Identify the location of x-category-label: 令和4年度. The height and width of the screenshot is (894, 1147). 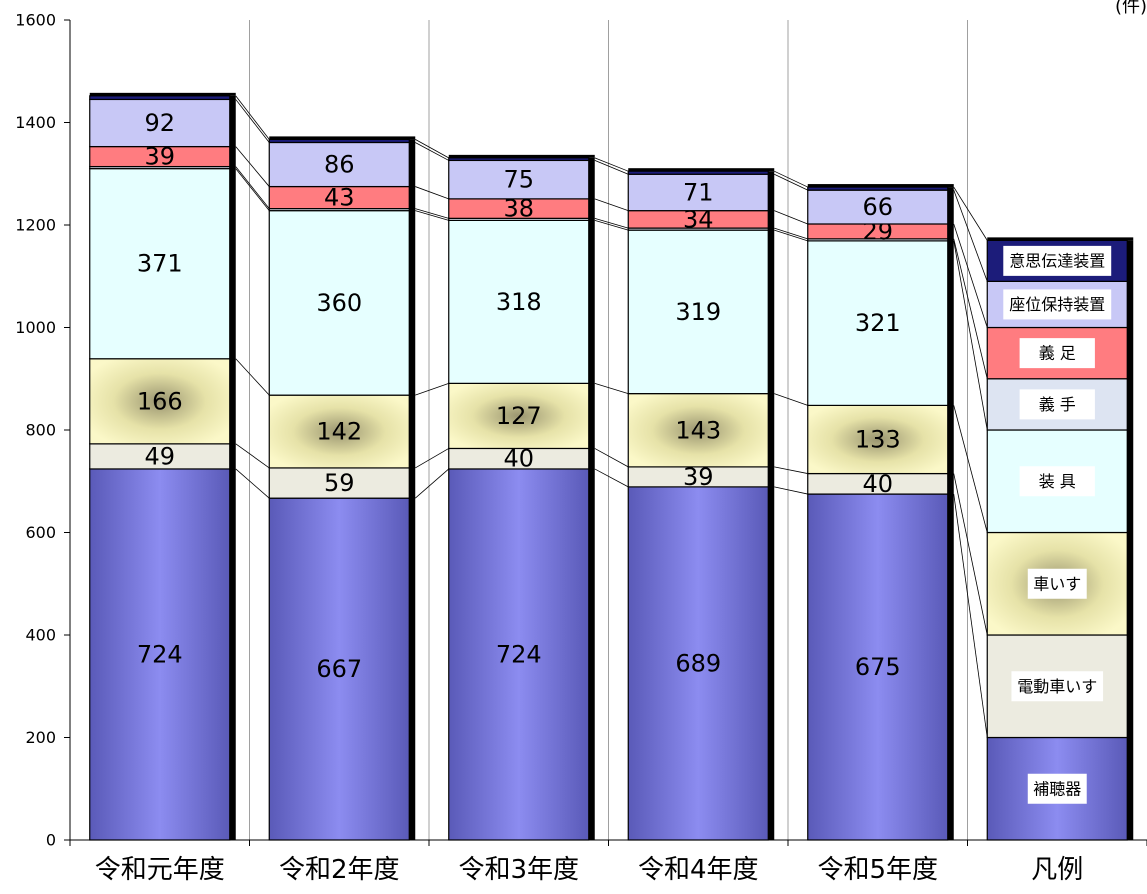
(698, 870).